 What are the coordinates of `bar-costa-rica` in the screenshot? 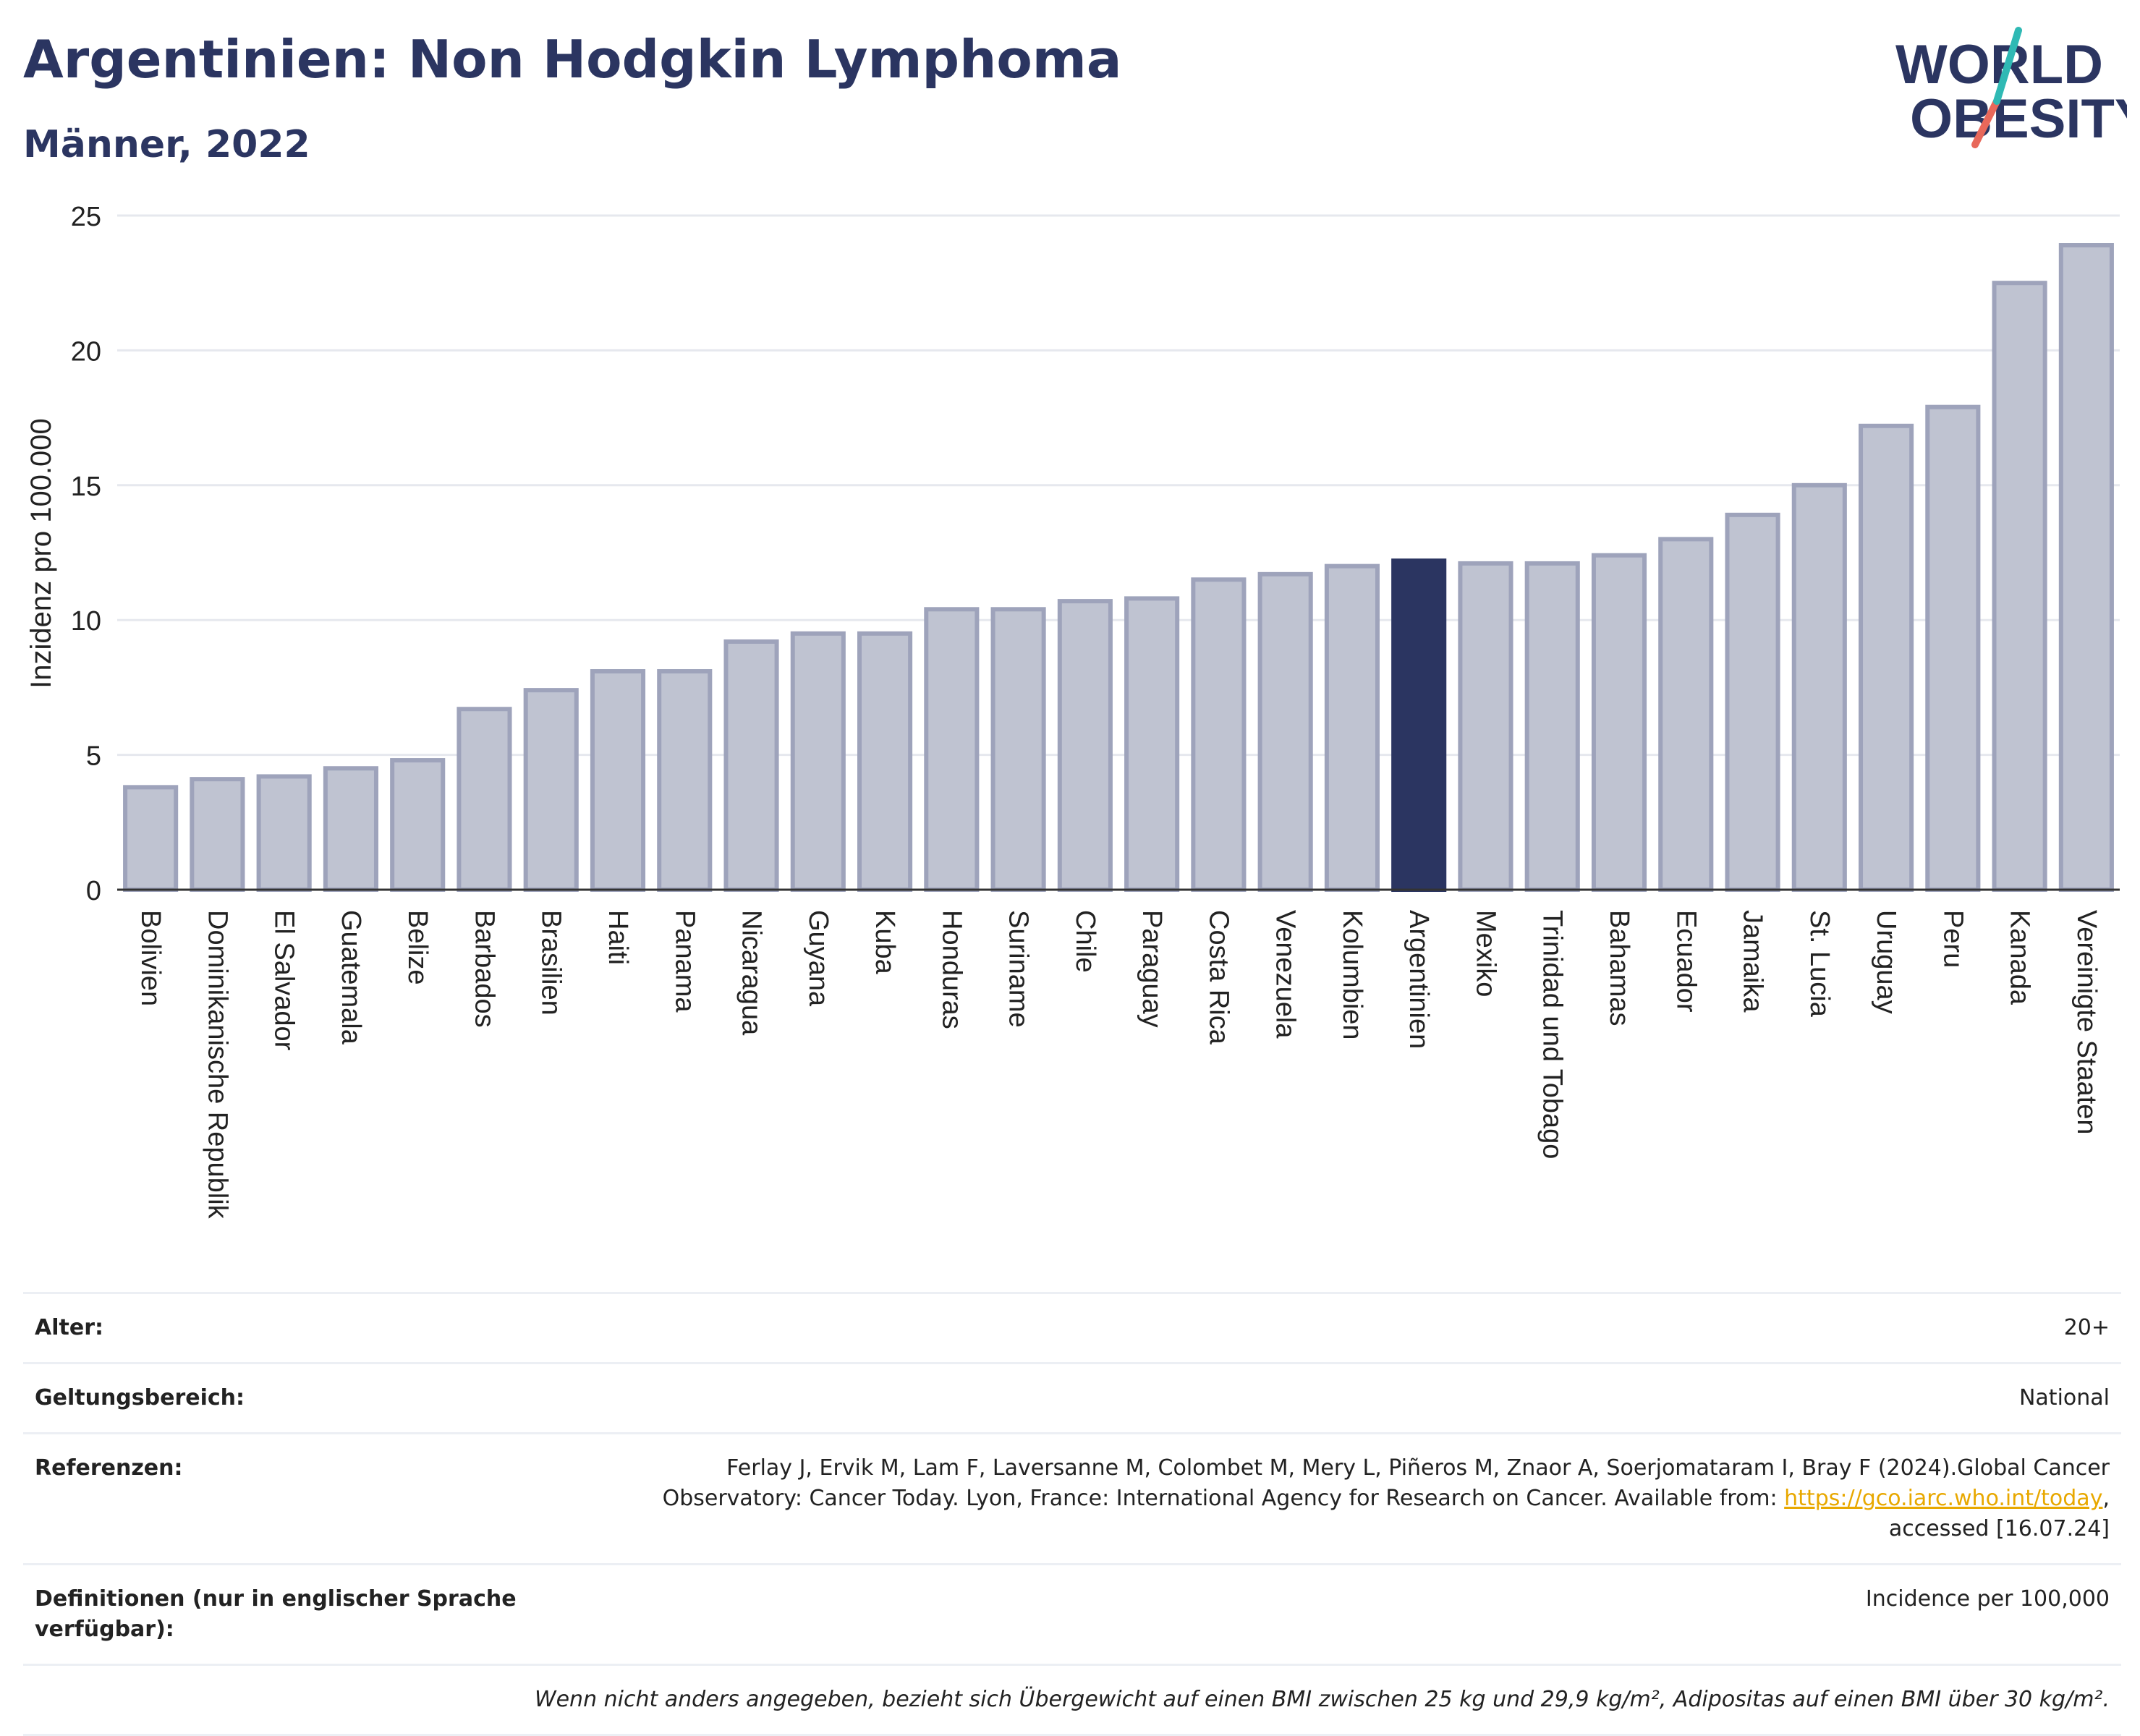 It's located at (1219, 735).